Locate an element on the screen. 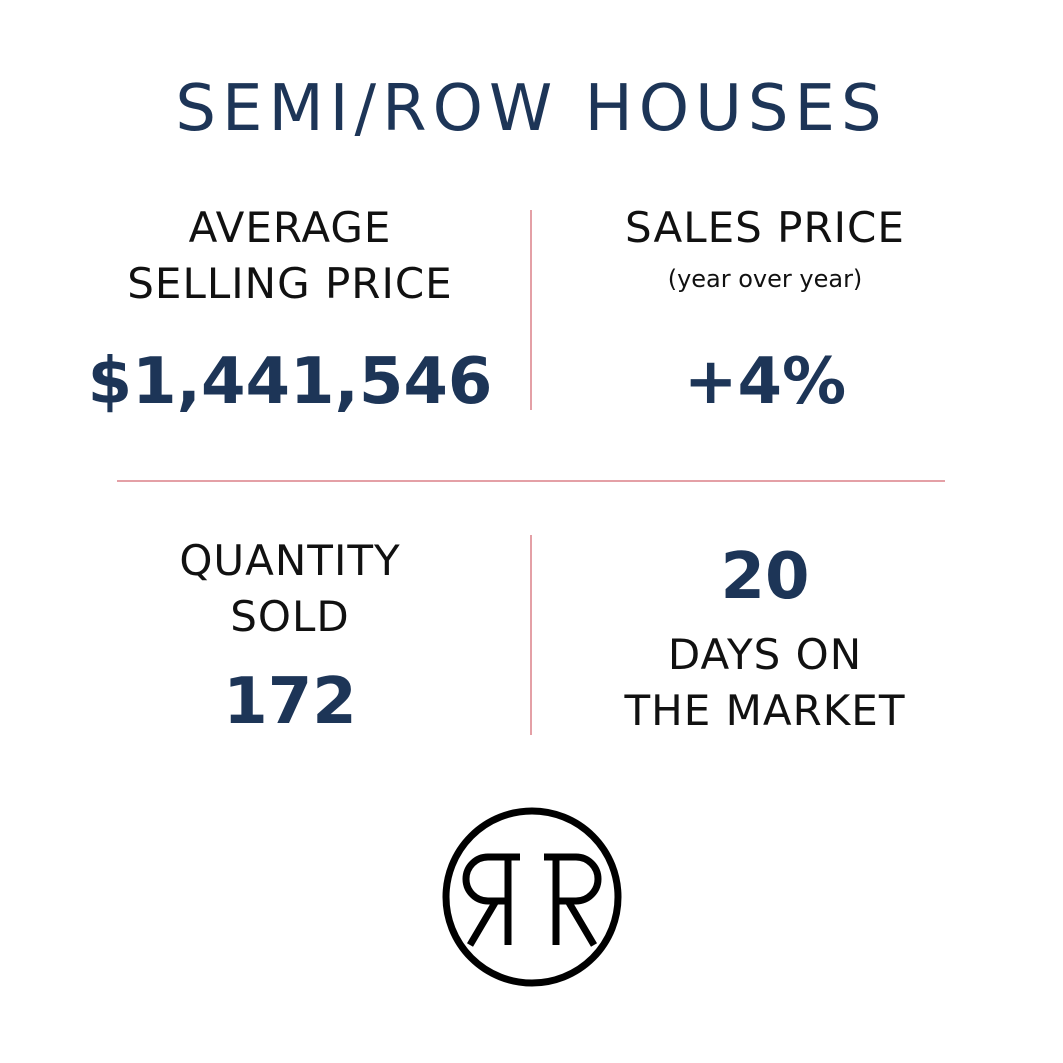  stat-label: DAYS ON THE MARKET is located at coordinates (765, 683).